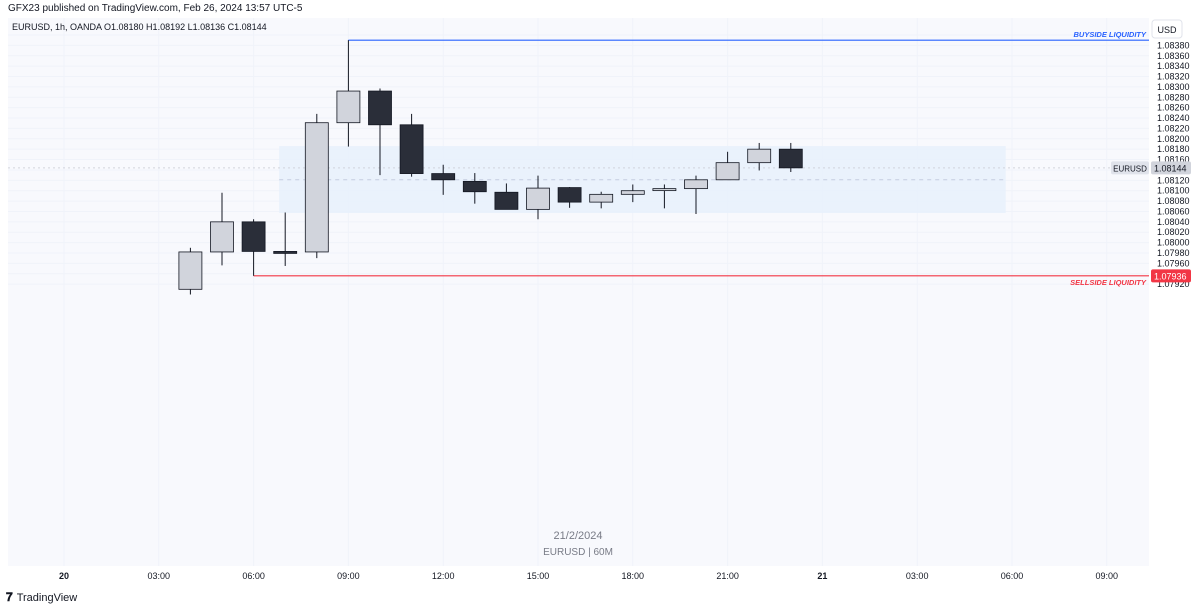 This screenshot has height=607, width=1200. I want to click on y-tick-label: 1.08320, so click(1173, 77).